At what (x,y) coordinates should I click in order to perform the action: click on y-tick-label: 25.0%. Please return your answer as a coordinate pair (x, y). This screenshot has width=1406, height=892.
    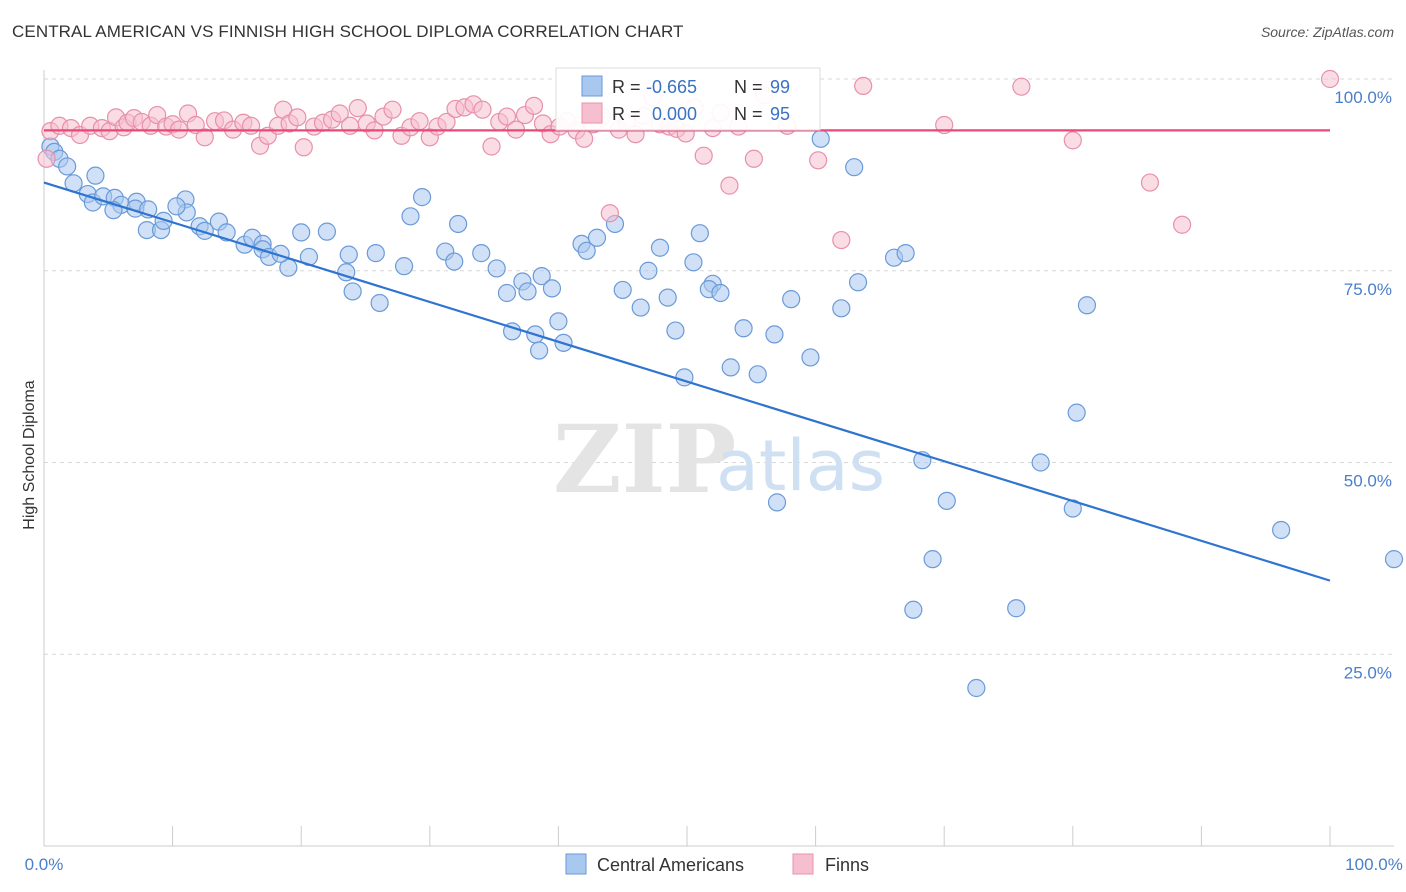
    Looking at the image, I should click on (1368, 672).